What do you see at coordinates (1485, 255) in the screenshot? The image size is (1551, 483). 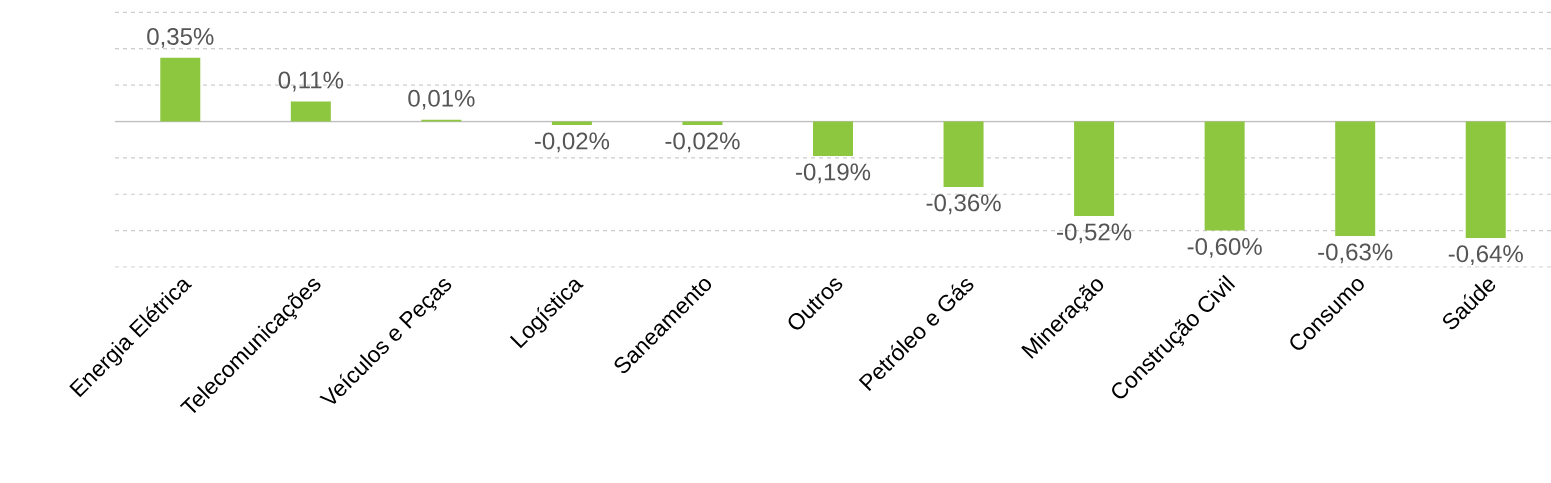 I see `data-label: -0,64%` at bounding box center [1485, 255].